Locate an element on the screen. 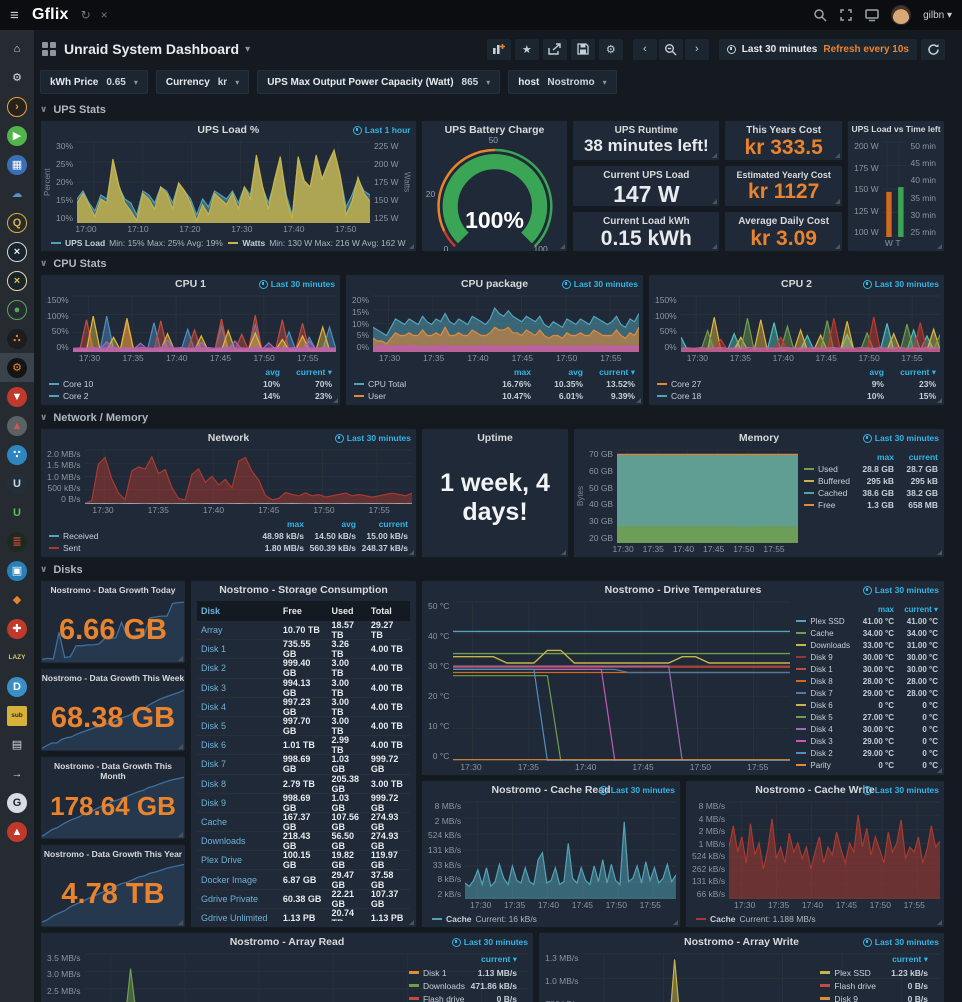 This screenshot has width=962, height=1002. sidebar-item-krusader-icon: ∴ is located at coordinates (17, 338).